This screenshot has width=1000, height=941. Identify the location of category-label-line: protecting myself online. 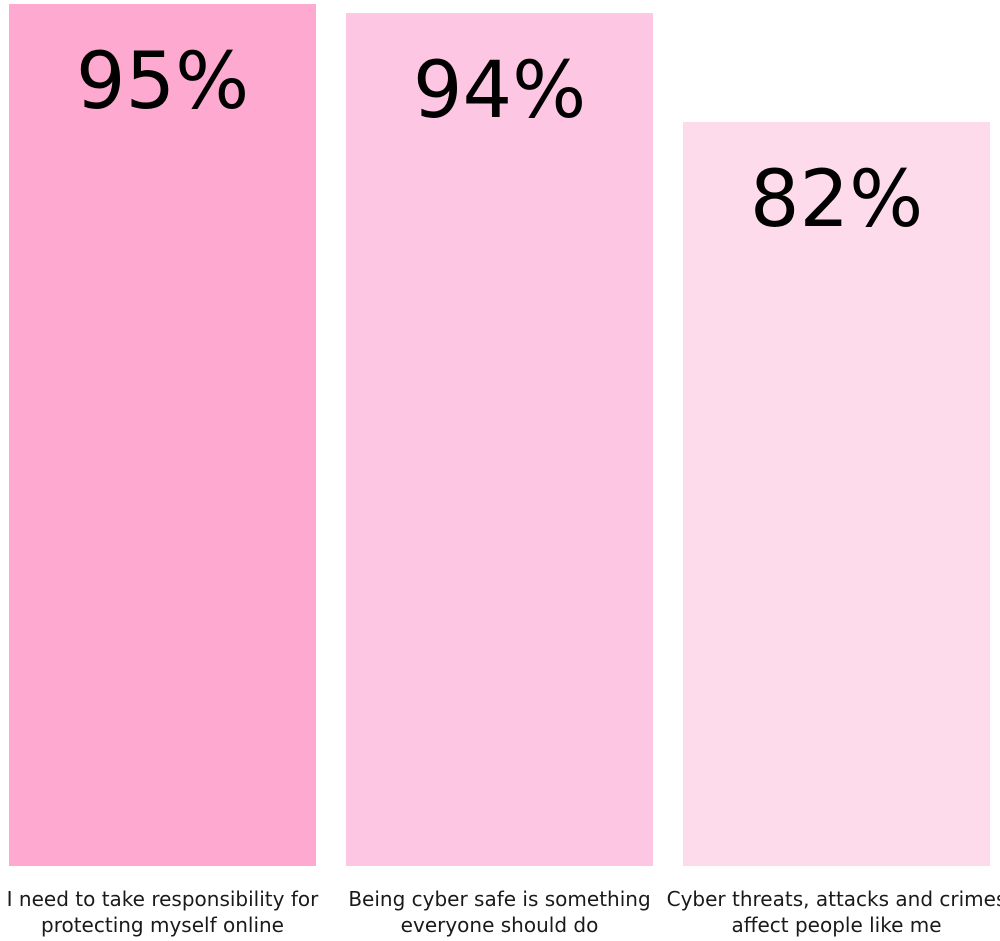
(162, 925).